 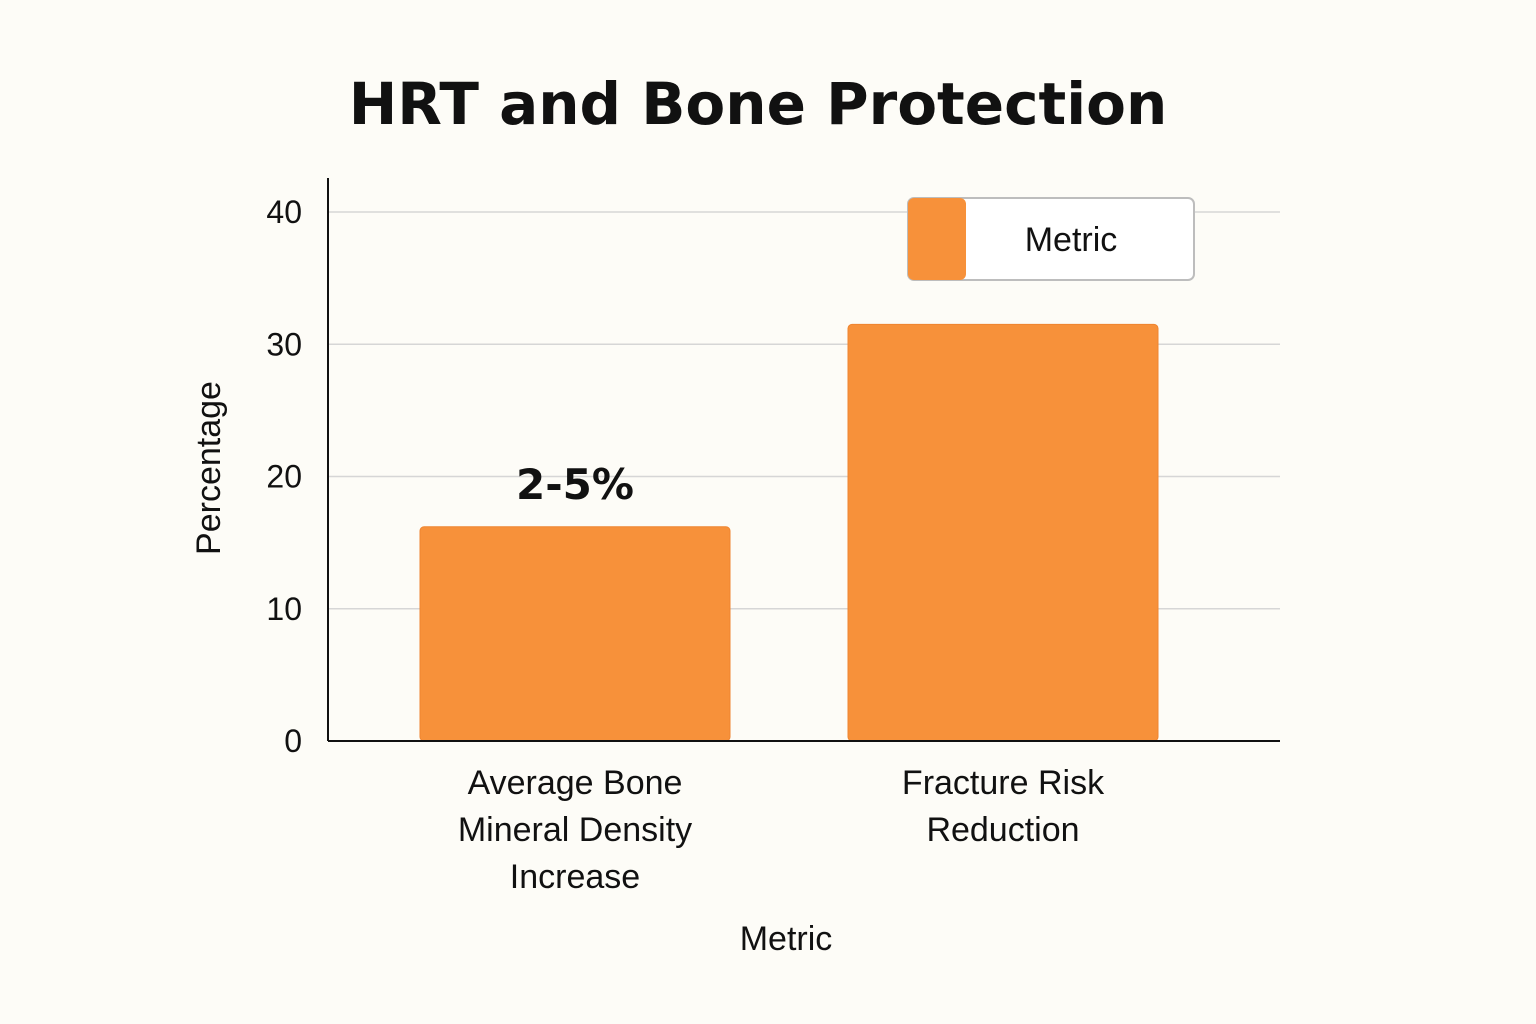 What do you see at coordinates (1071, 240) in the screenshot?
I see `legend-entry-label: Metric` at bounding box center [1071, 240].